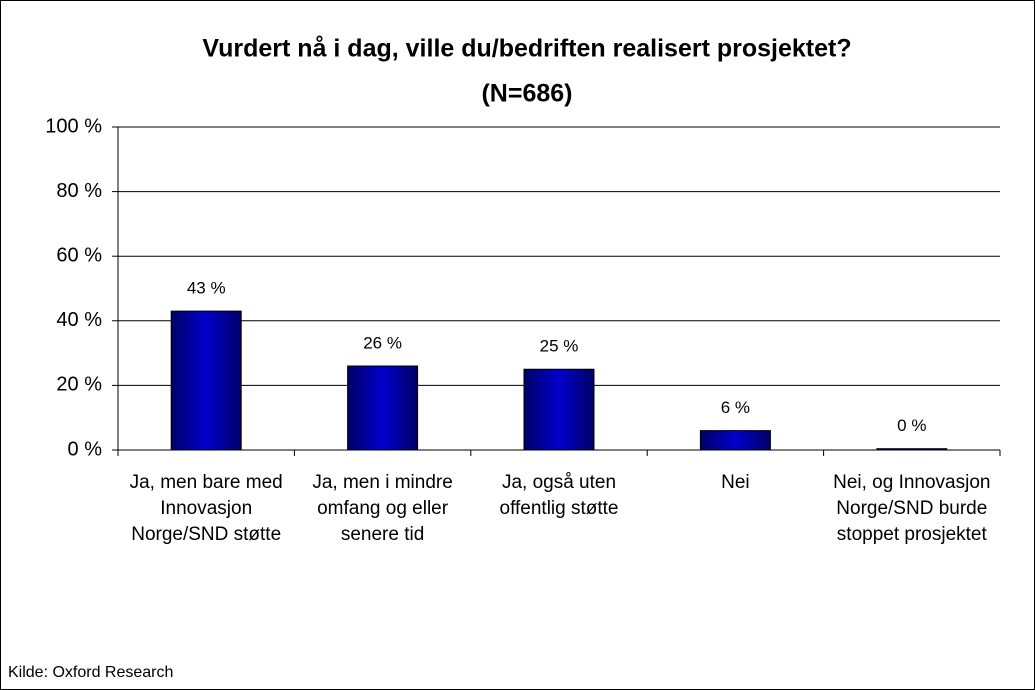  I want to click on y-tick-label: 60 %, so click(79, 255).